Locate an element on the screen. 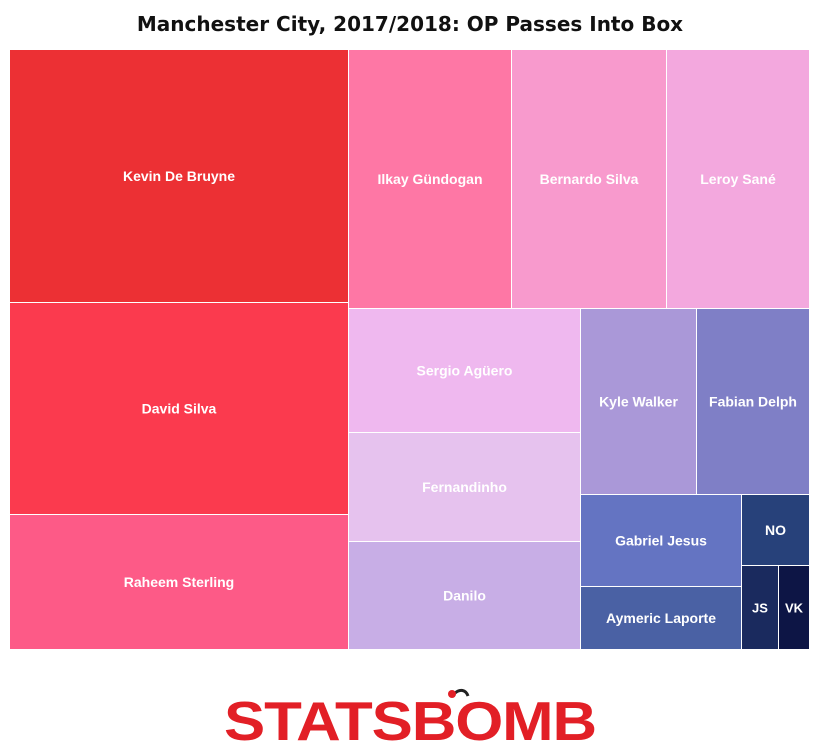 This screenshot has height=750, width=820. tile-rect-raheem-sterling is located at coordinates (179, 582).